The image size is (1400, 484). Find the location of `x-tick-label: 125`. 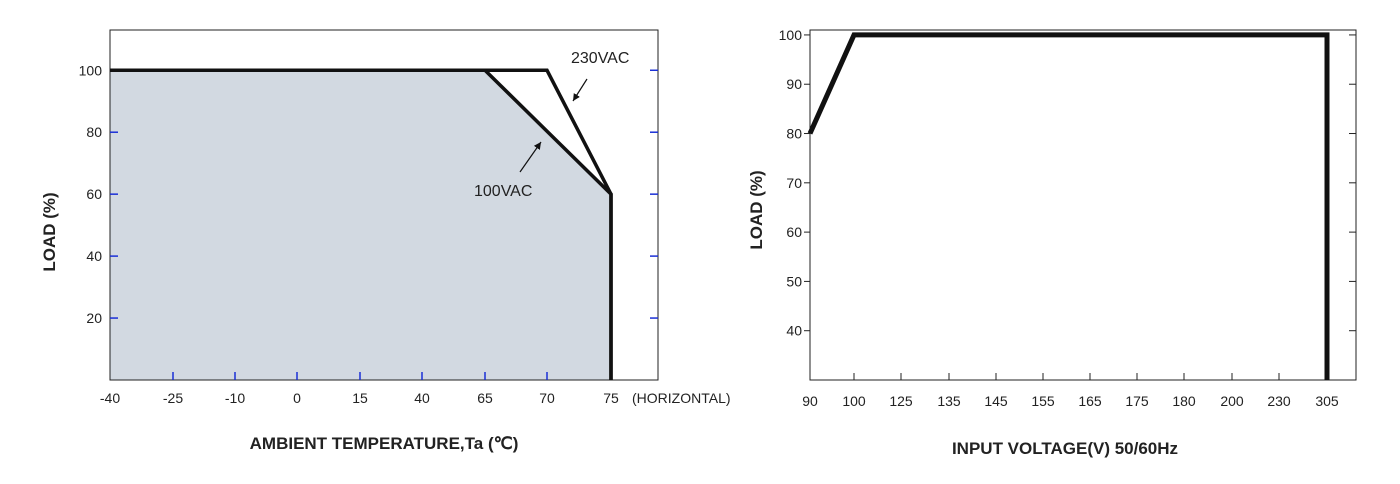

x-tick-label: 125 is located at coordinates (901, 401).